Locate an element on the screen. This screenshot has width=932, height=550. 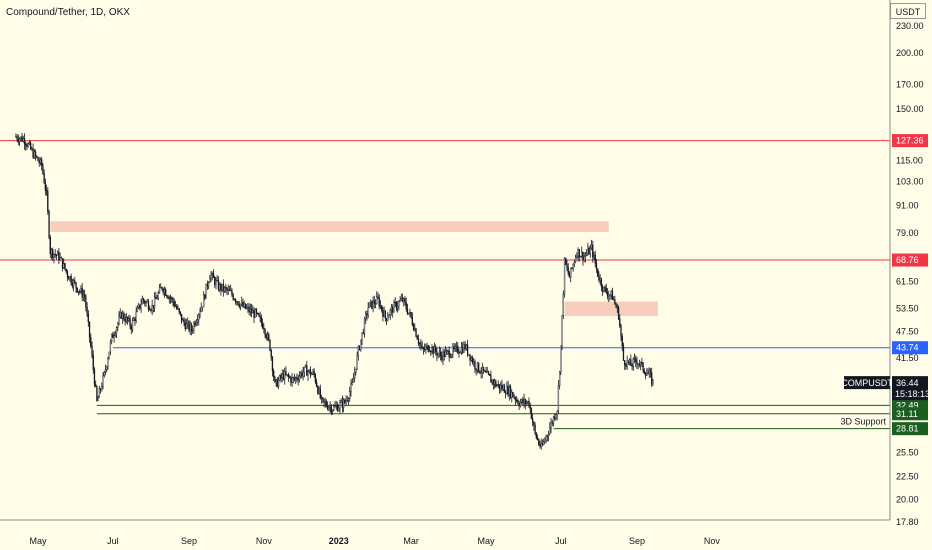
price-tick-label: 230.00 is located at coordinates (910, 26).